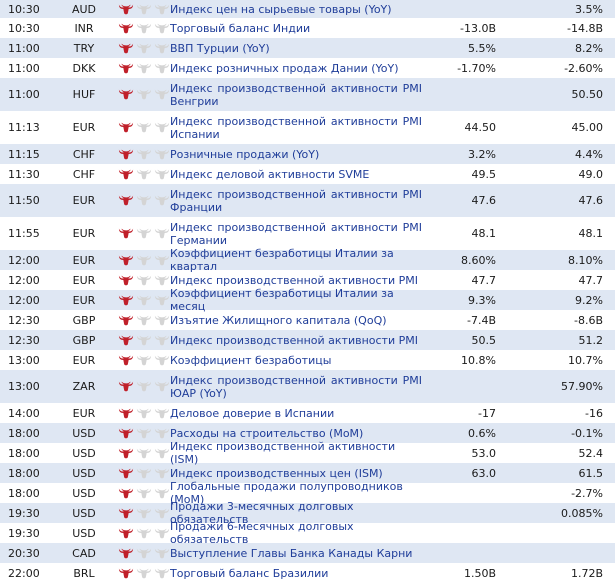 The width and height of the screenshot is (615, 583). Describe the element at coordinates (262, 533) in the screenshot. I see `event-link: Продажи 6-месячных долговых обязательств` at that location.